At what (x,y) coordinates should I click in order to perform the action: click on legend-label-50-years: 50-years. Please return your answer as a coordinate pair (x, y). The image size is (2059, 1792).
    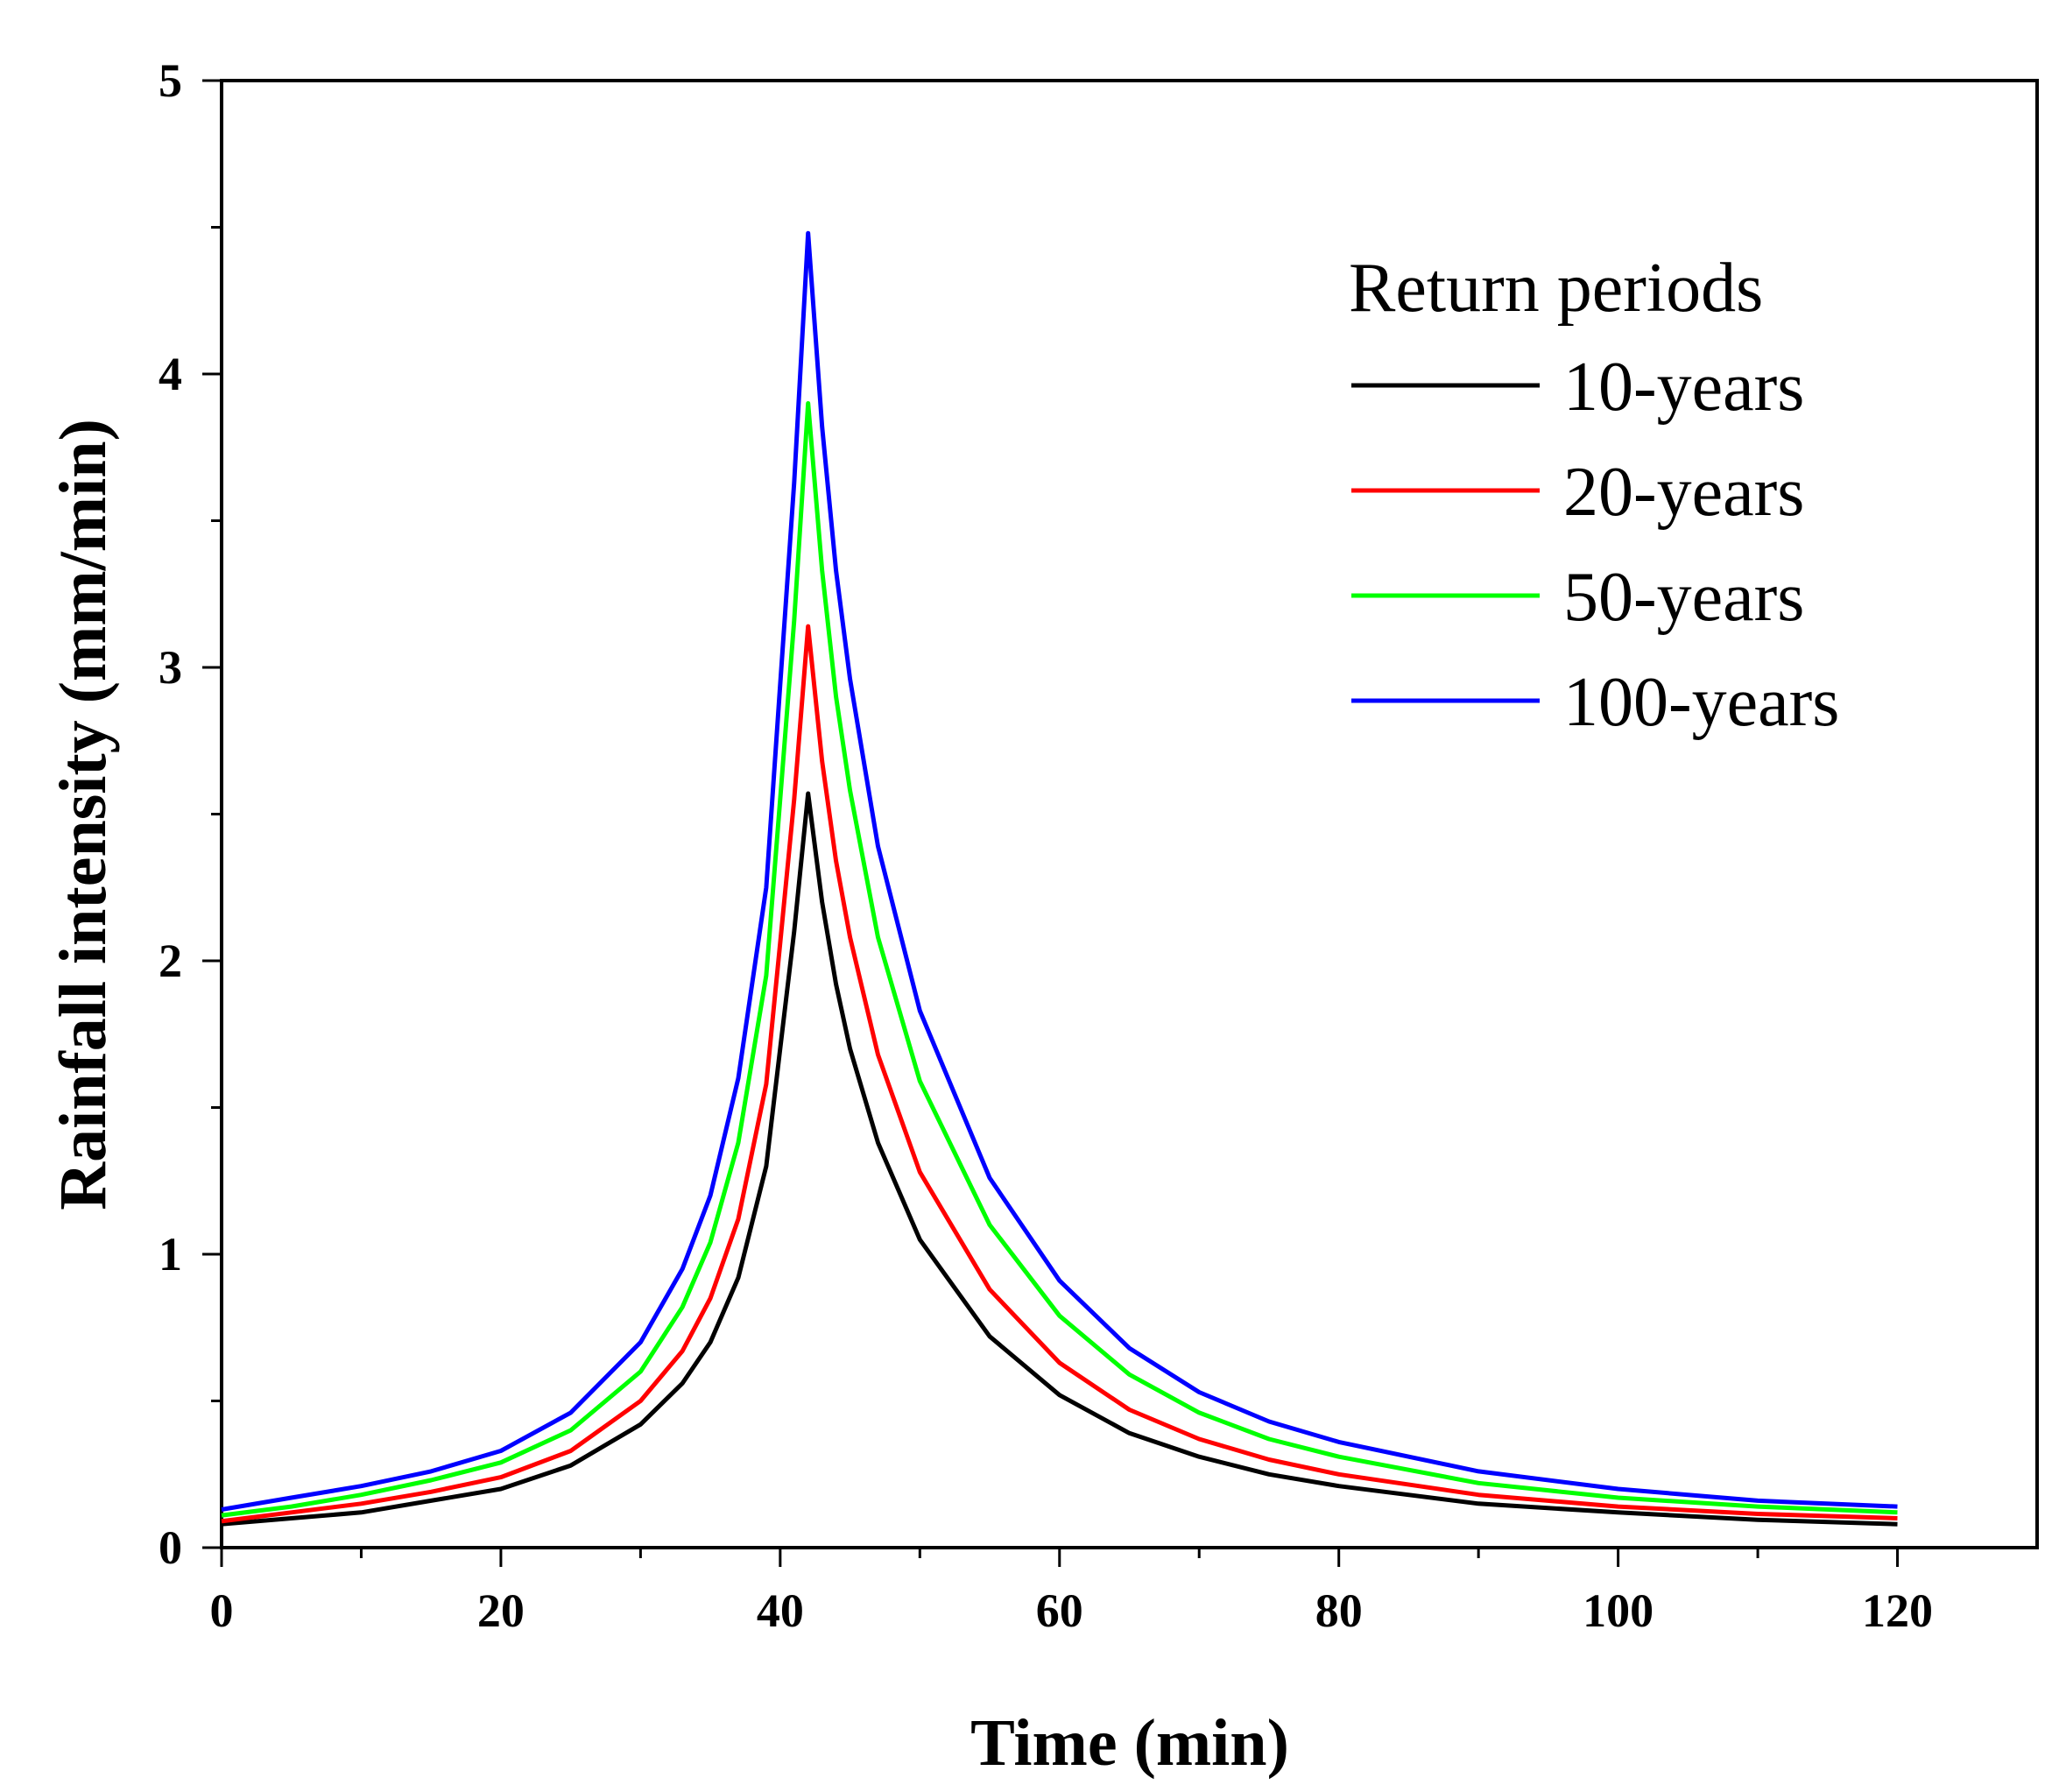
    Looking at the image, I should click on (1683, 597).